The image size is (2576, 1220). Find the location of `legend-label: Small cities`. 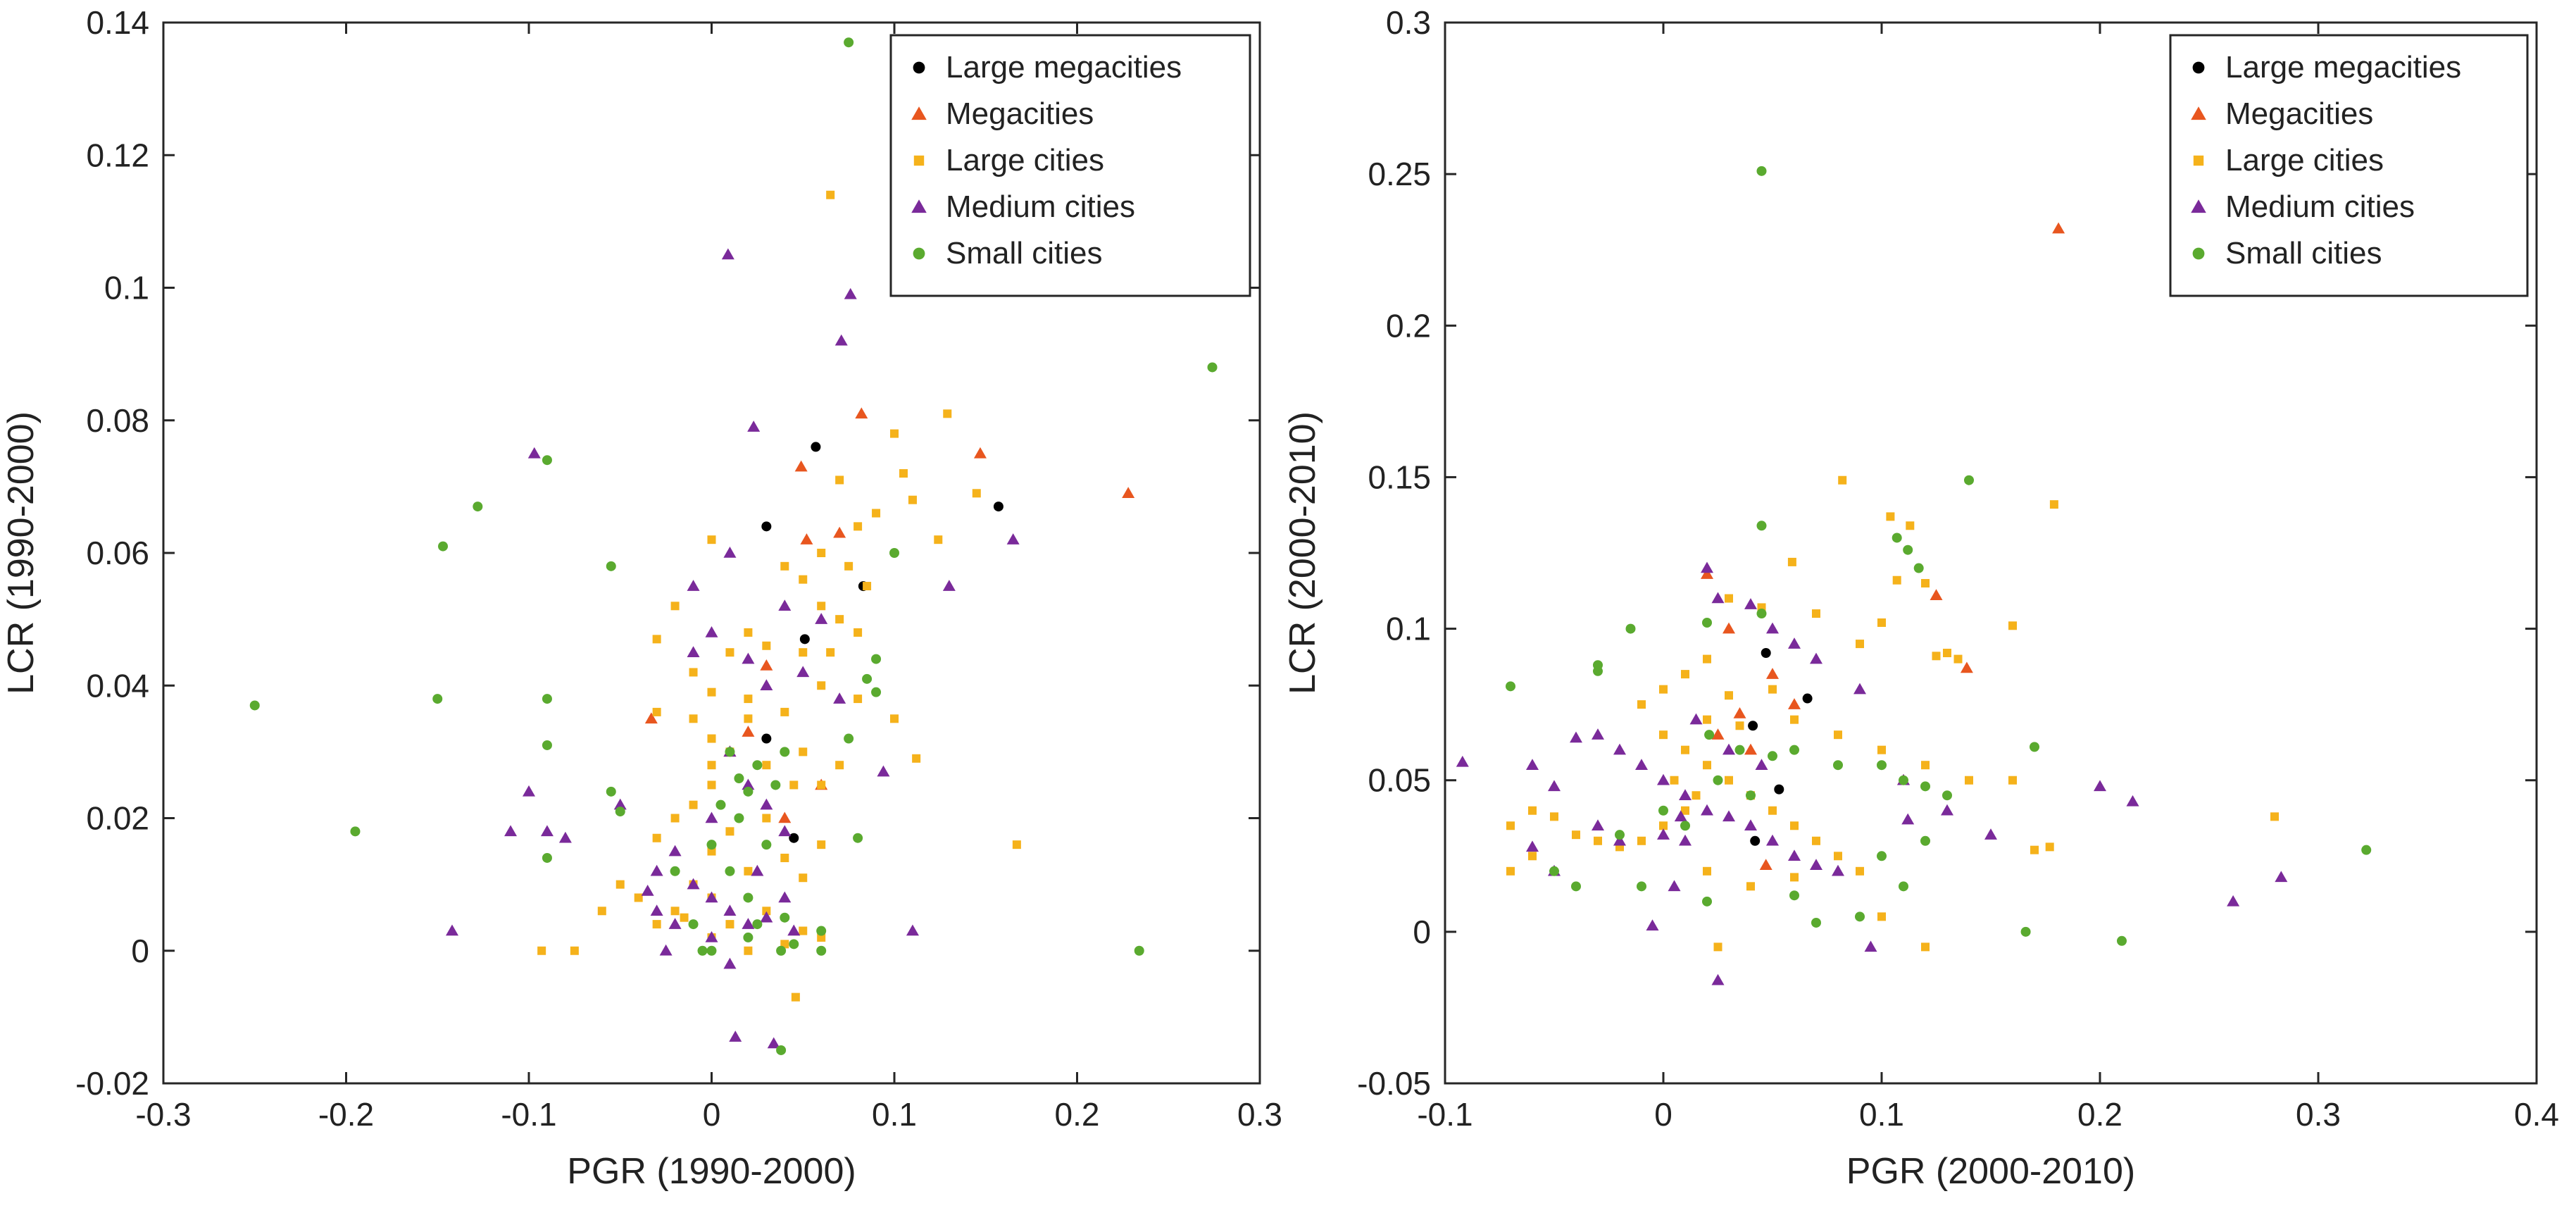

legend-label: Small cities is located at coordinates (2303, 253).